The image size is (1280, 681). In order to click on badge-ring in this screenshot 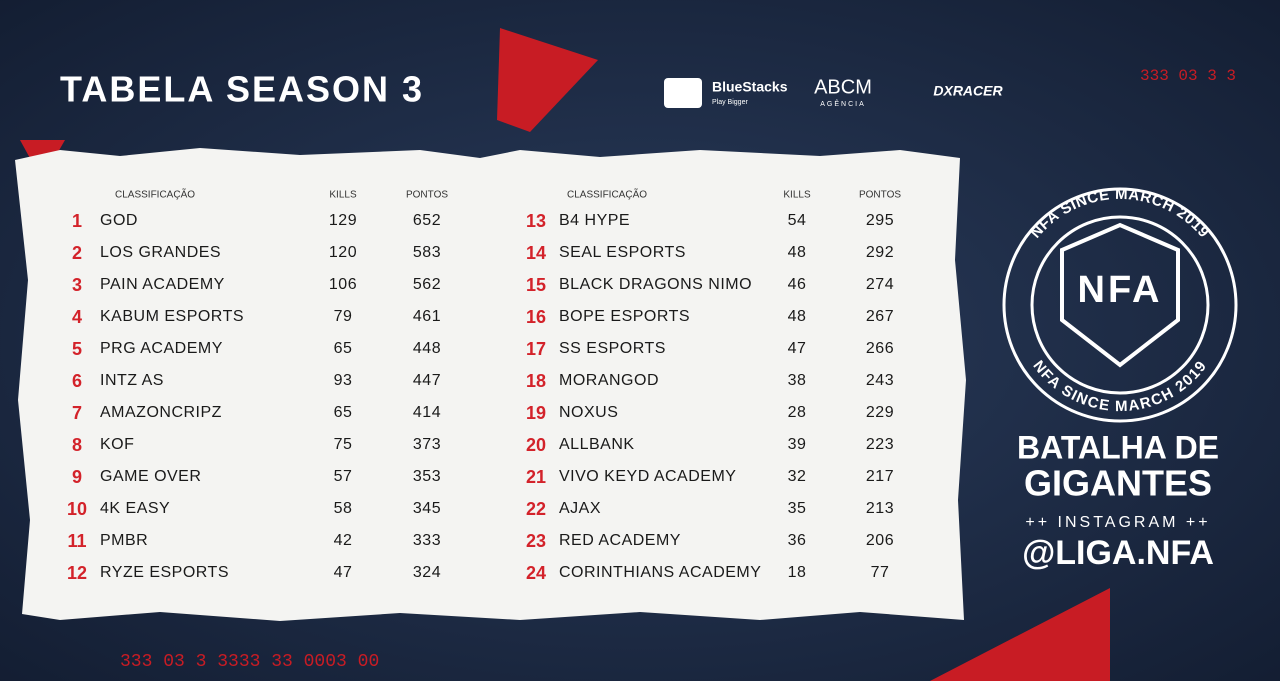, I will do `click(1120, 305)`.